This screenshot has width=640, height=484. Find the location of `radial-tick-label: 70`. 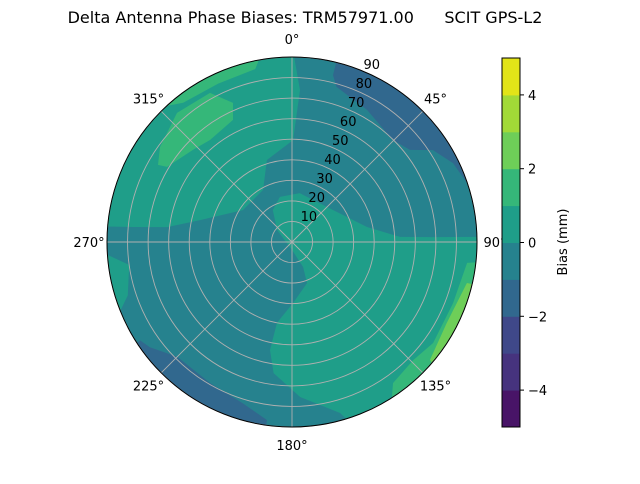

radial-tick-label: 70 is located at coordinates (356, 103).